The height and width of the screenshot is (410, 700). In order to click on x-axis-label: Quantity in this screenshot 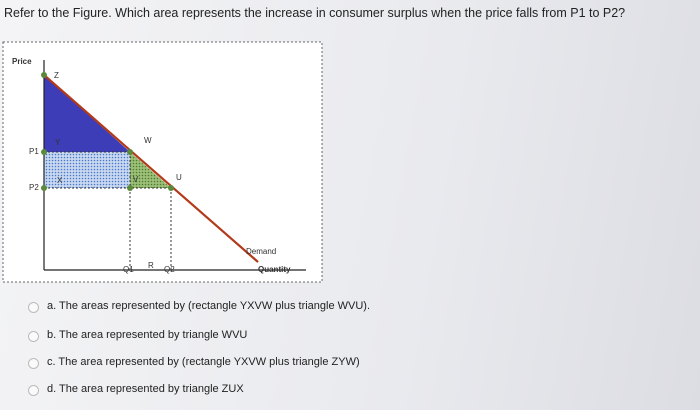, I will do `click(274, 269)`.